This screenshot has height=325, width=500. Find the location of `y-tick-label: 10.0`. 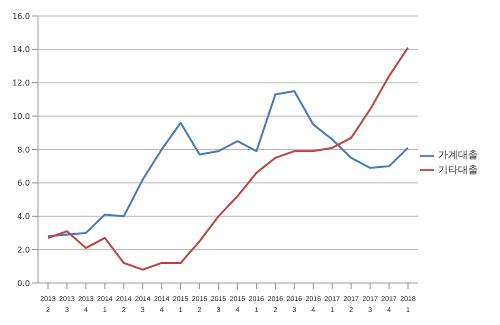

y-tick-label: 10.0 is located at coordinates (21, 116).